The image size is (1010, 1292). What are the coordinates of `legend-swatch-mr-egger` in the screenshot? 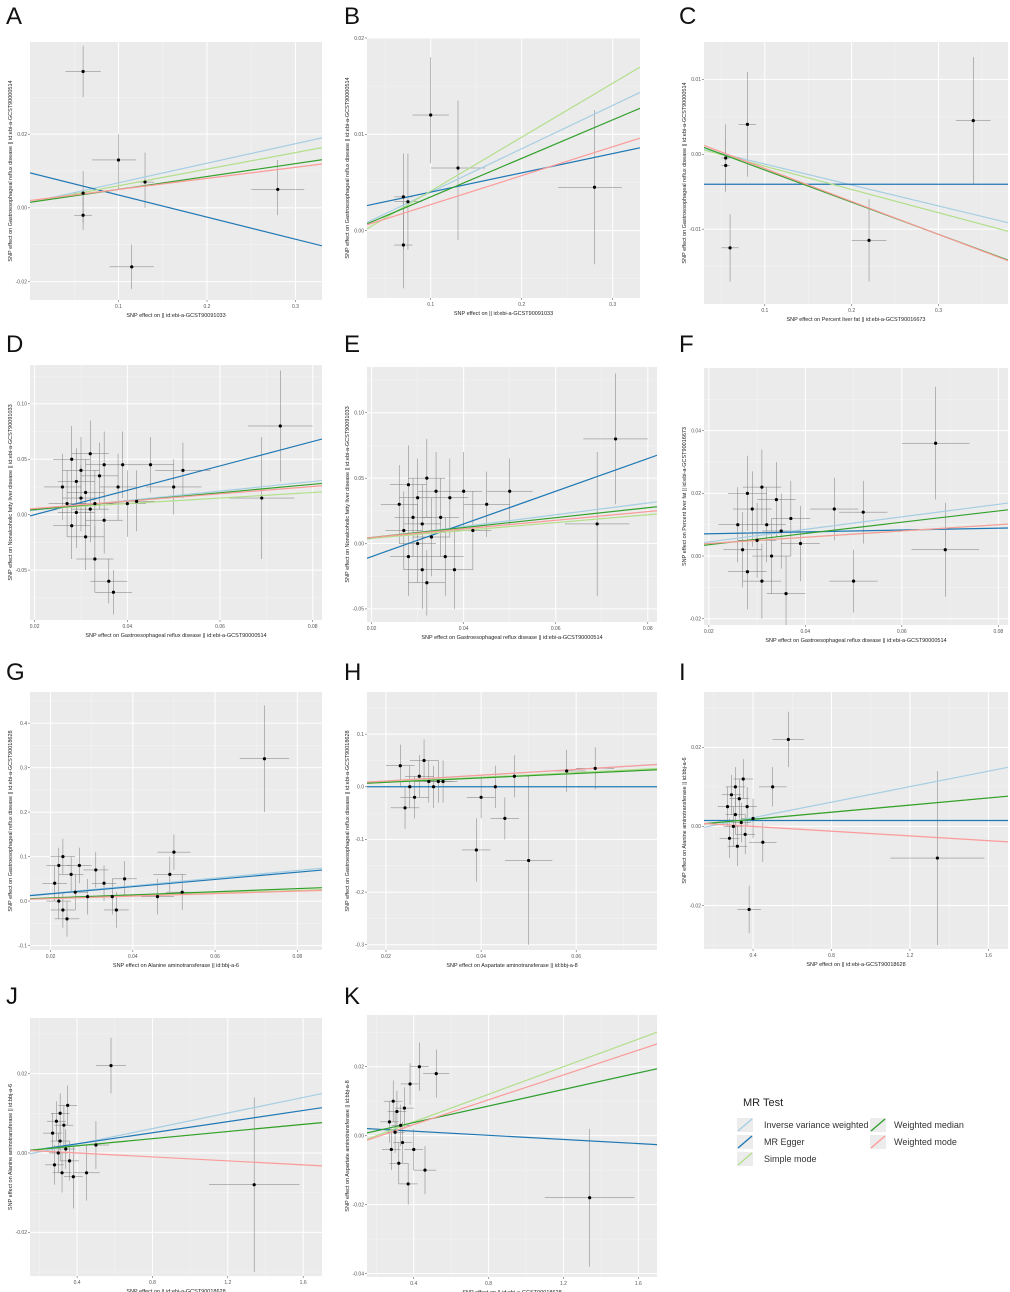 It's located at (745, 1142).